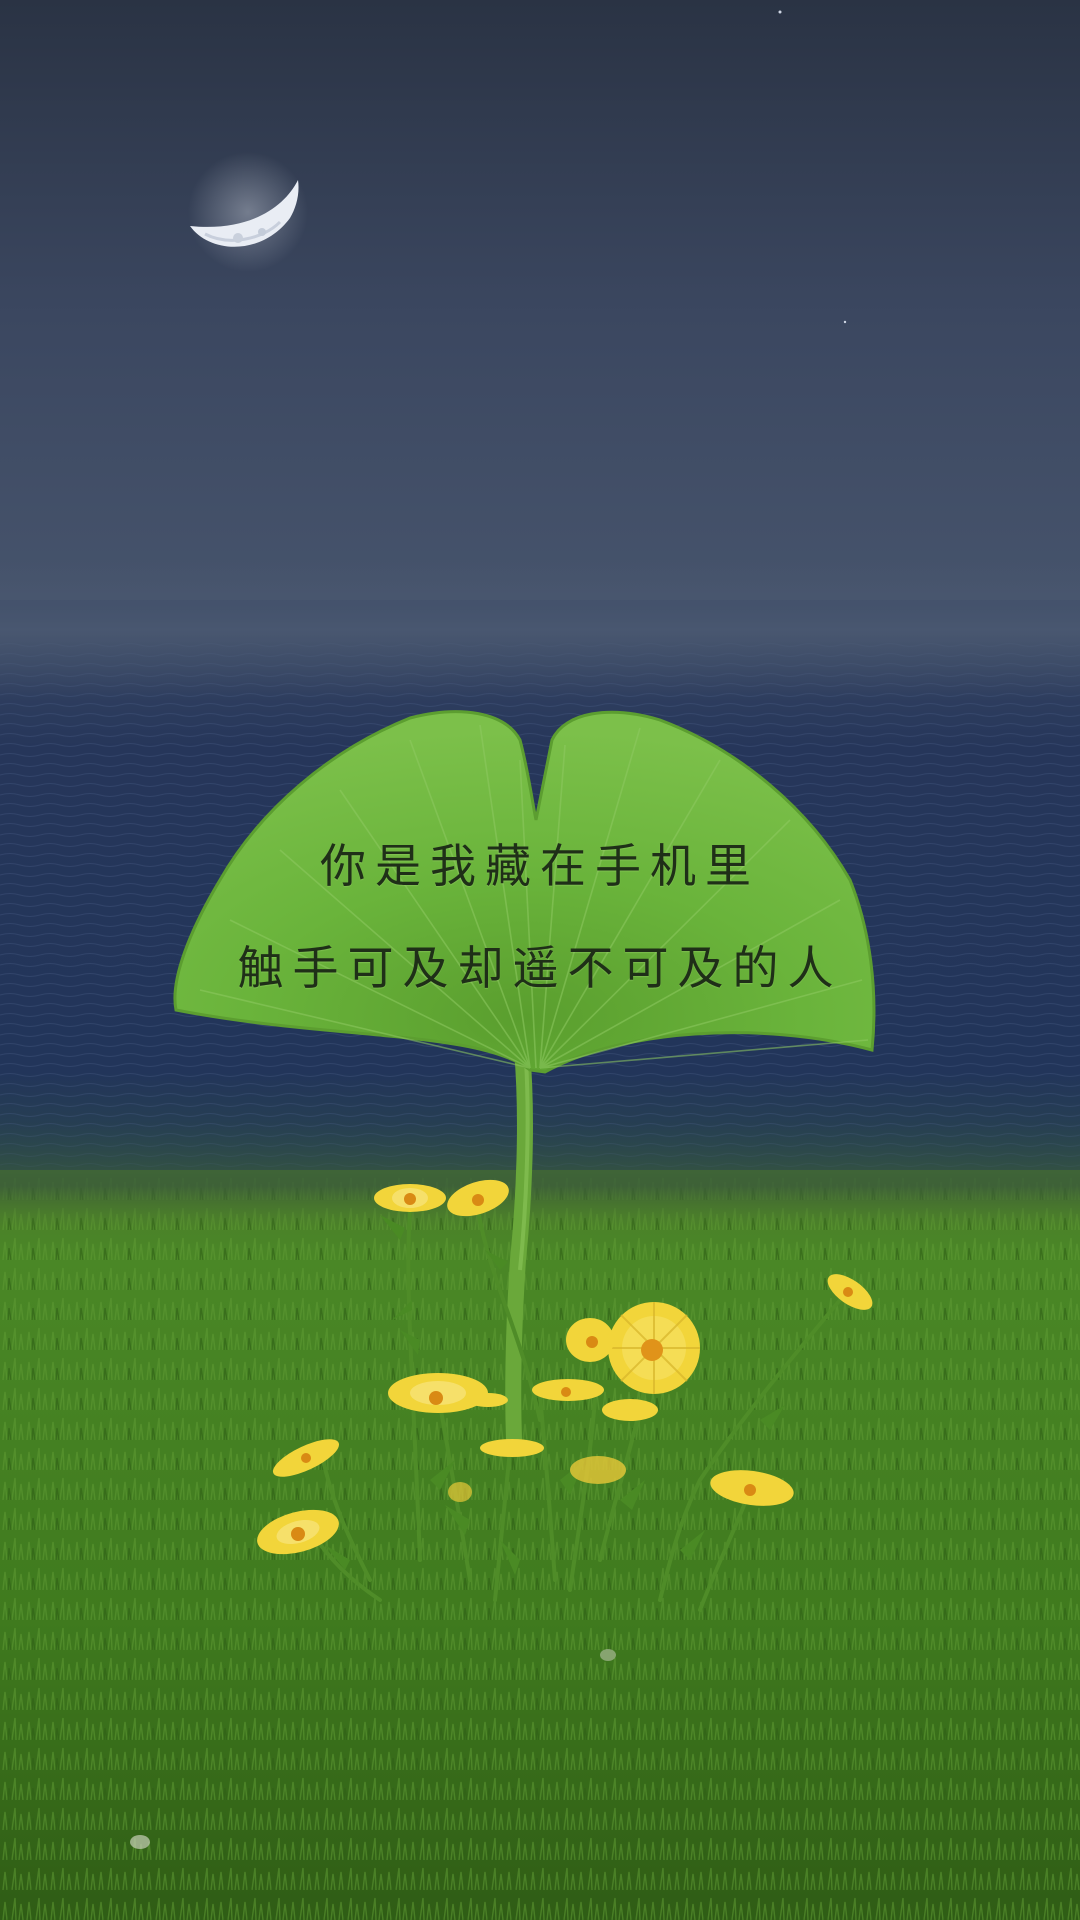 The image size is (1080, 1920). What do you see at coordinates (540, 968) in the screenshot?
I see `quote-line-2: 触手可及却遥不可及的人` at bounding box center [540, 968].